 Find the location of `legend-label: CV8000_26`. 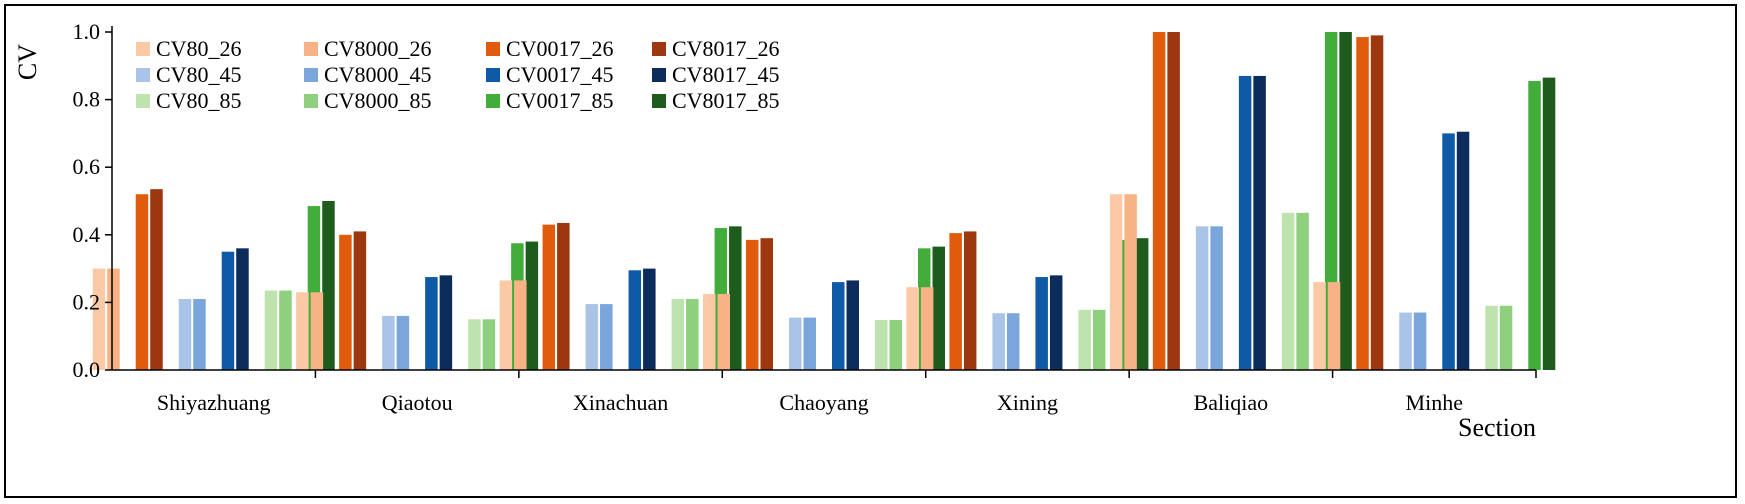

legend-label: CV8000_26 is located at coordinates (378, 48).